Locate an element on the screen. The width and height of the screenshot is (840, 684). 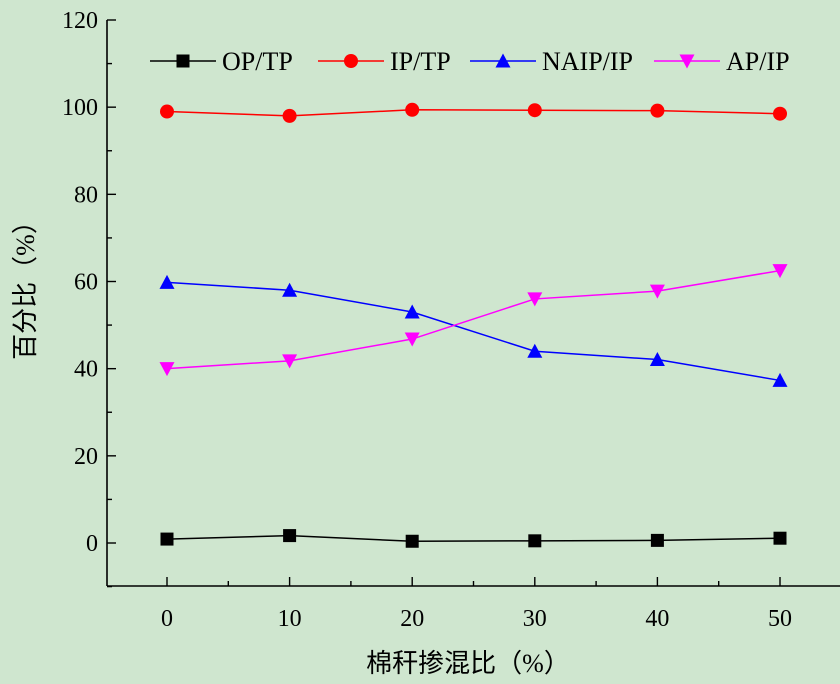
legend-item-ap-ip: AP/IP is located at coordinates (722, 61).